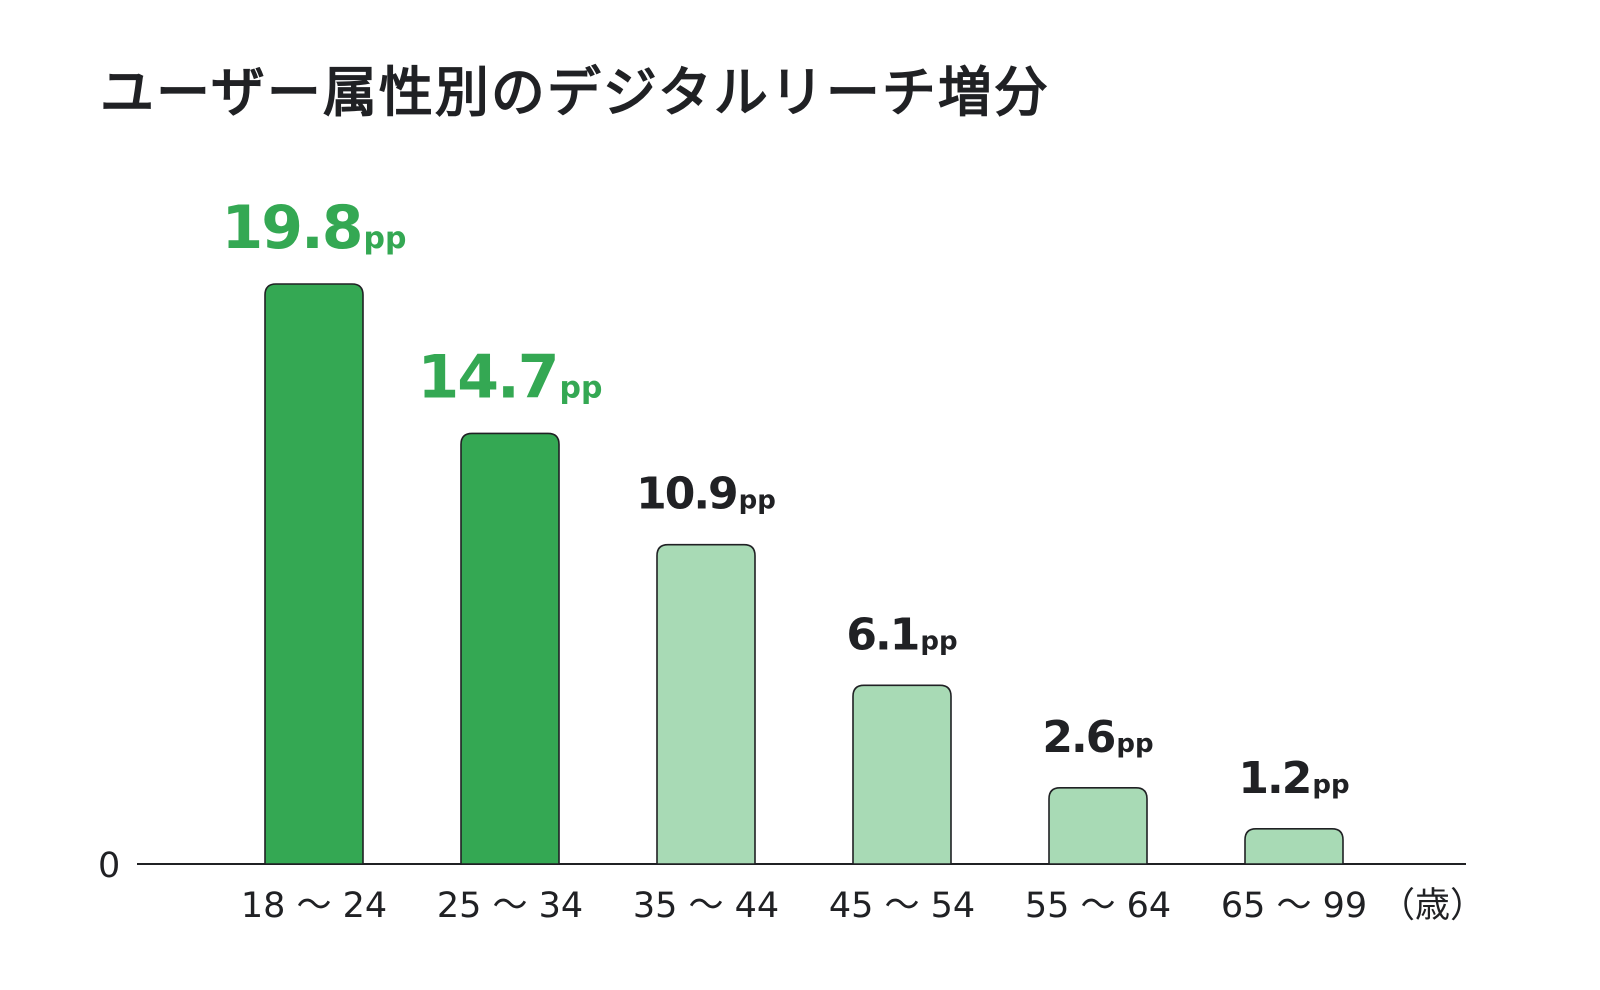 The image size is (1600, 990). I want to click on x-tick-label-2: 25 〜 34, so click(510, 906).